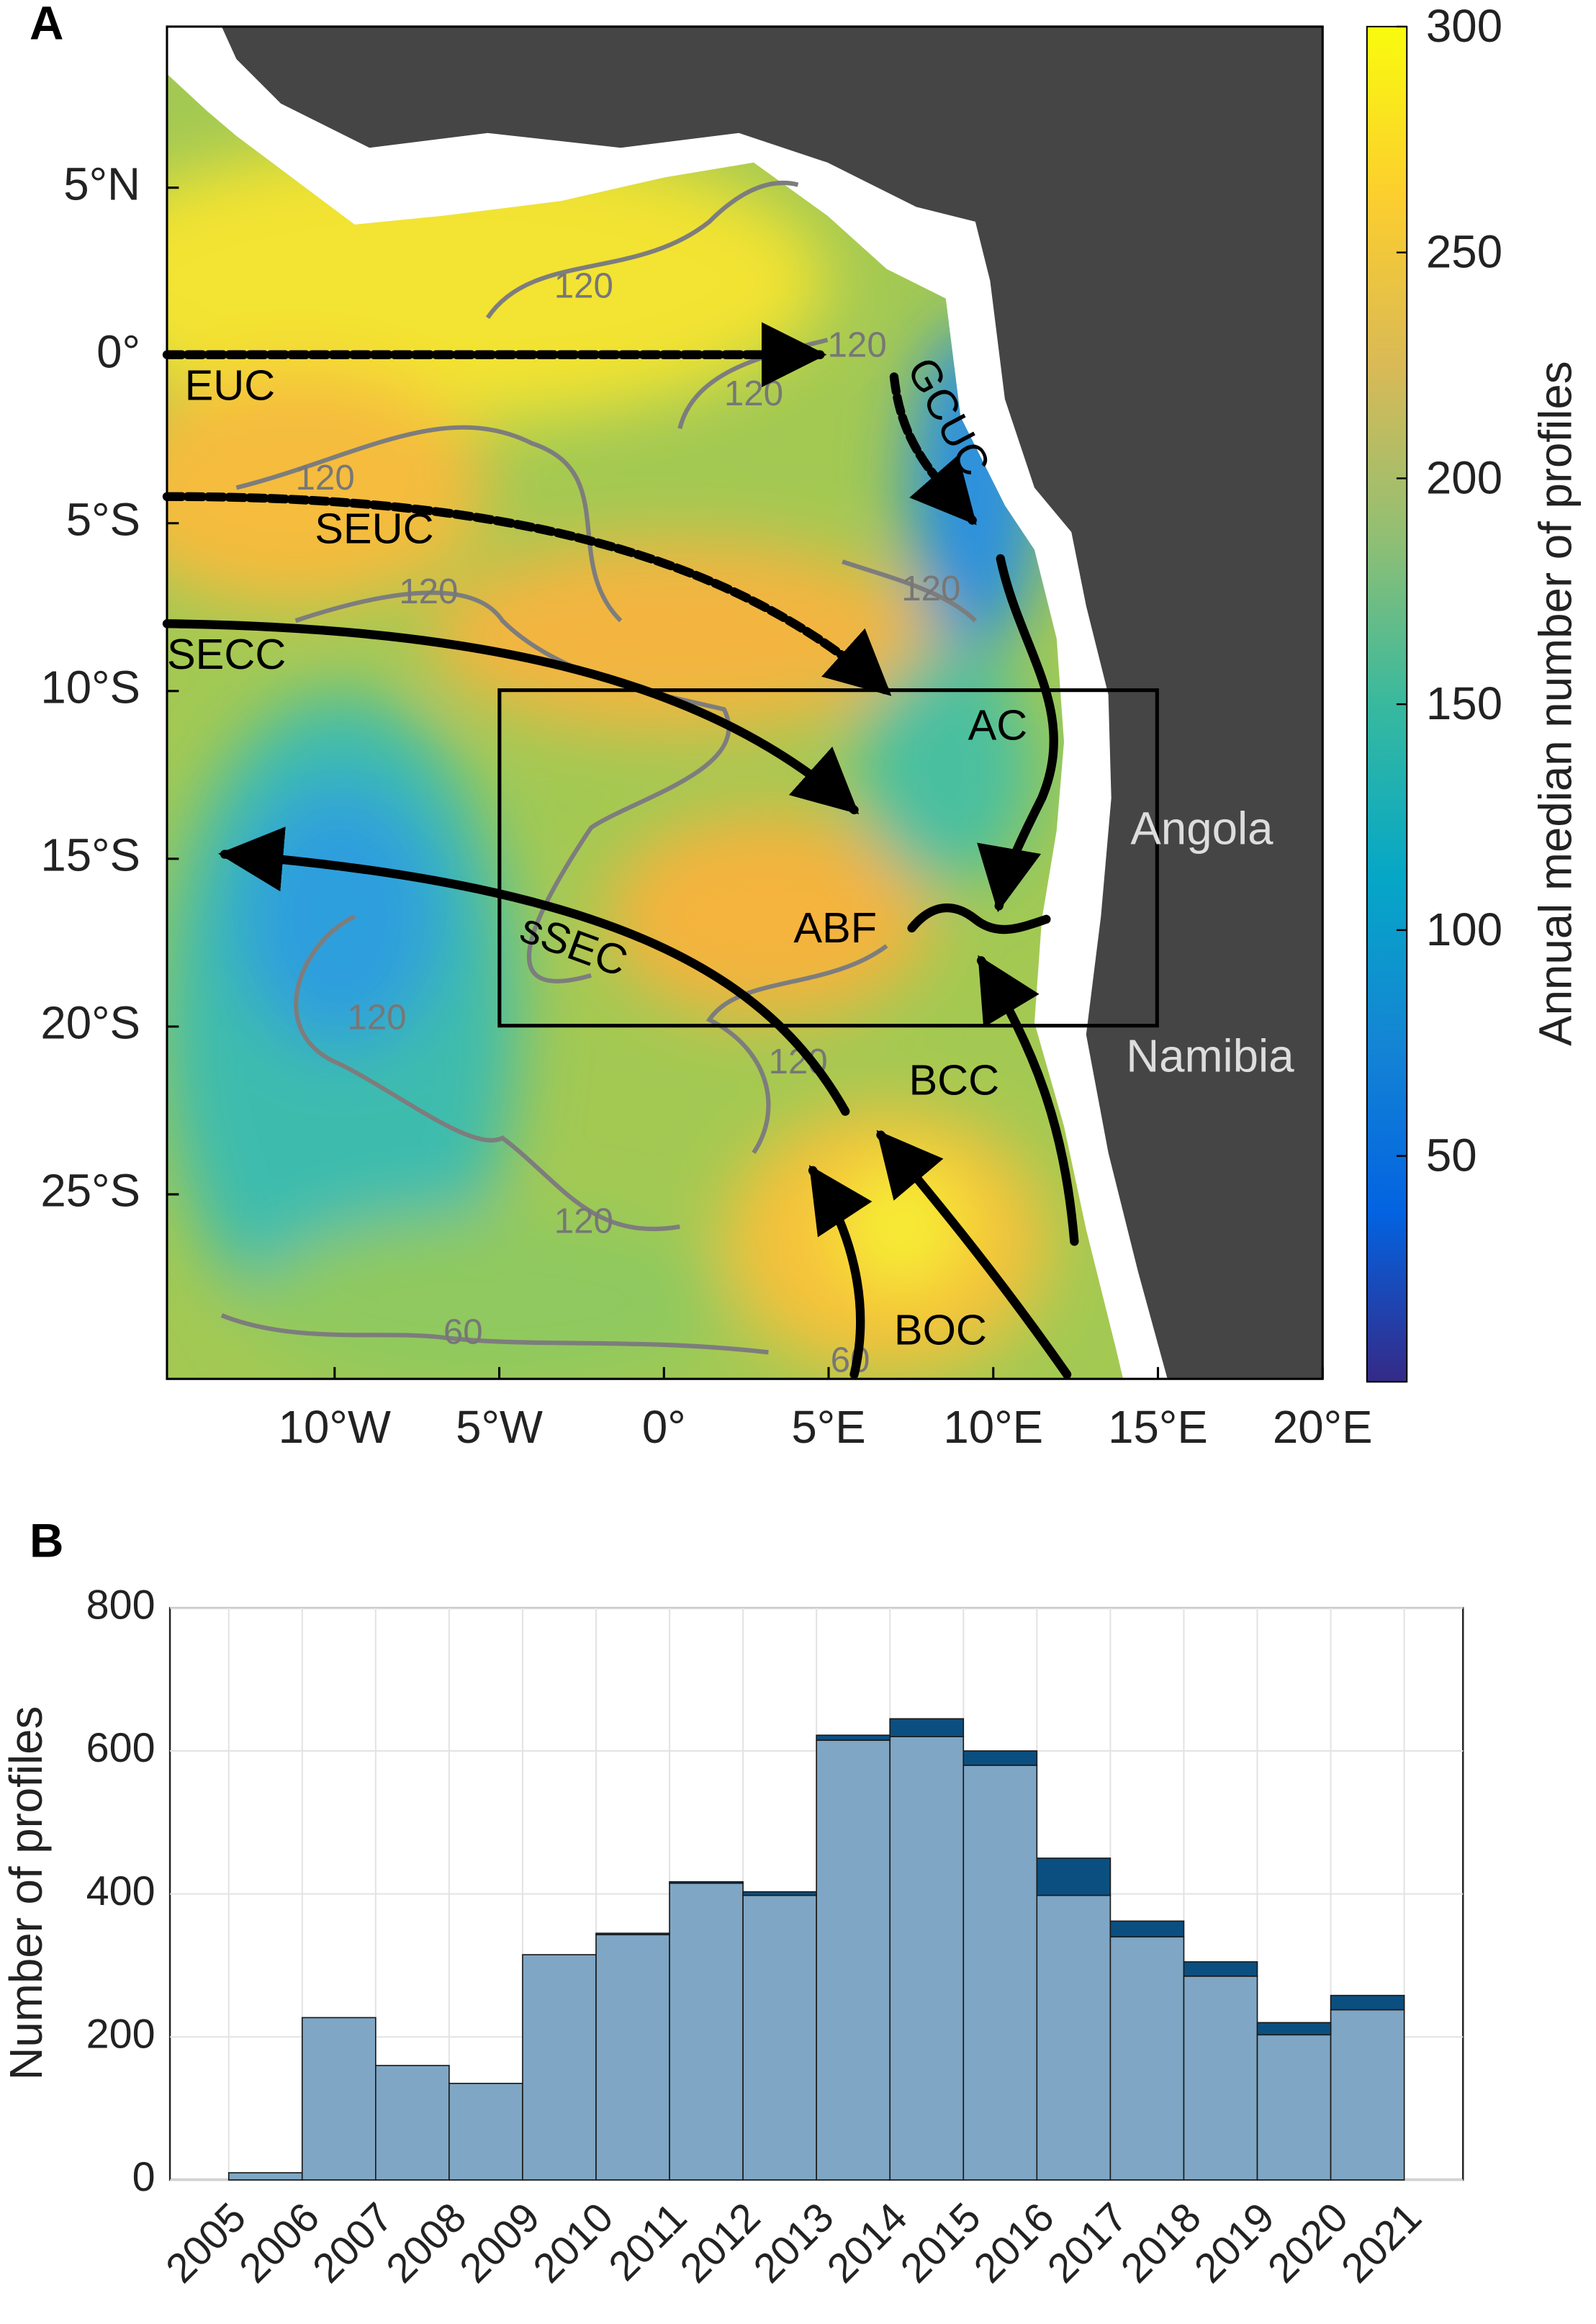  I want to click on x-tick-label: 5°E, so click(828, 1427).